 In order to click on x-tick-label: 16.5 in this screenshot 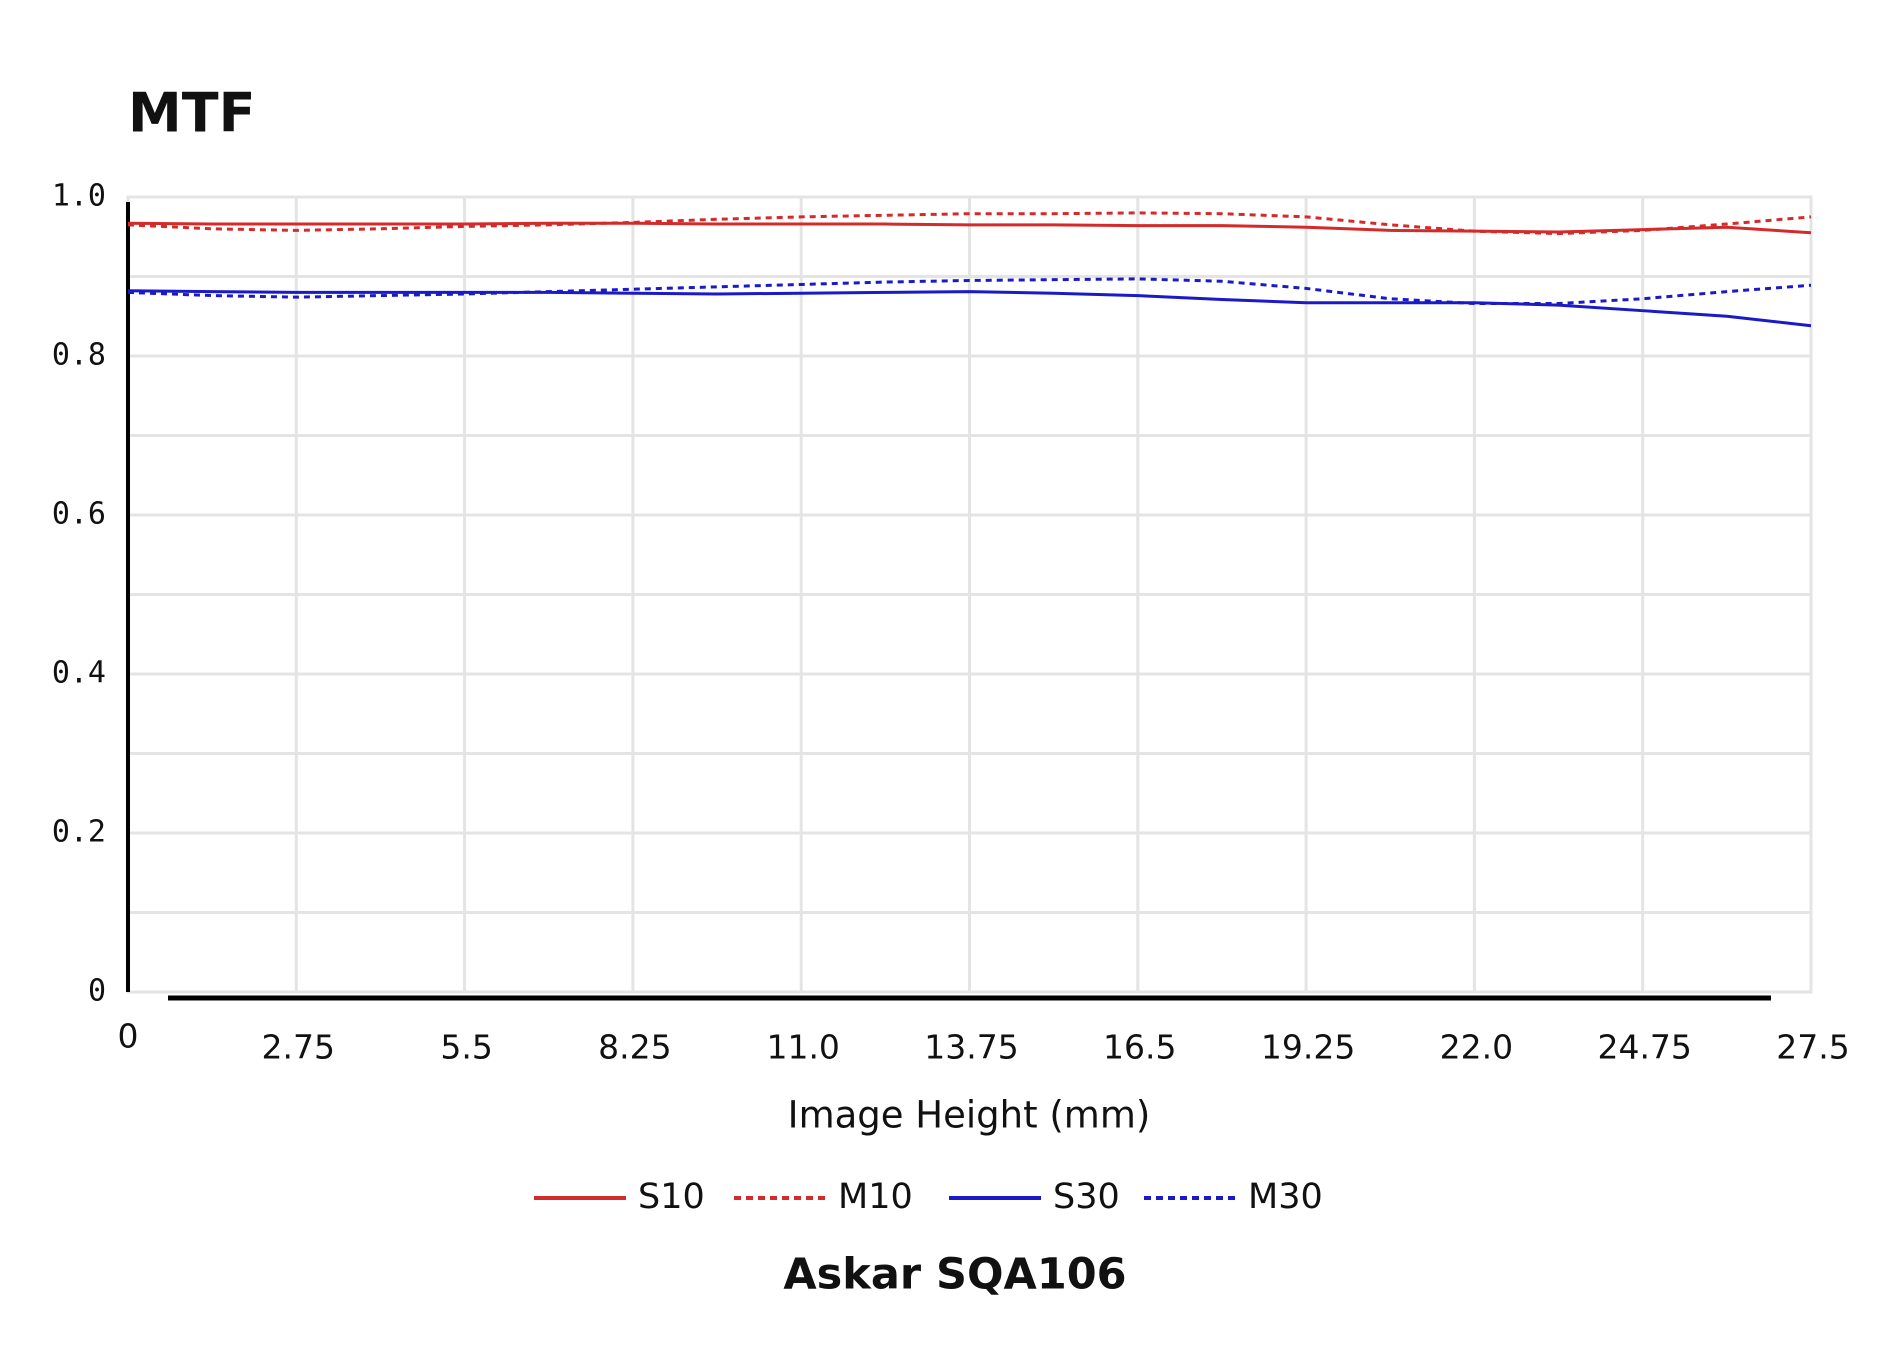, I will do `click(1139, 1047)`.